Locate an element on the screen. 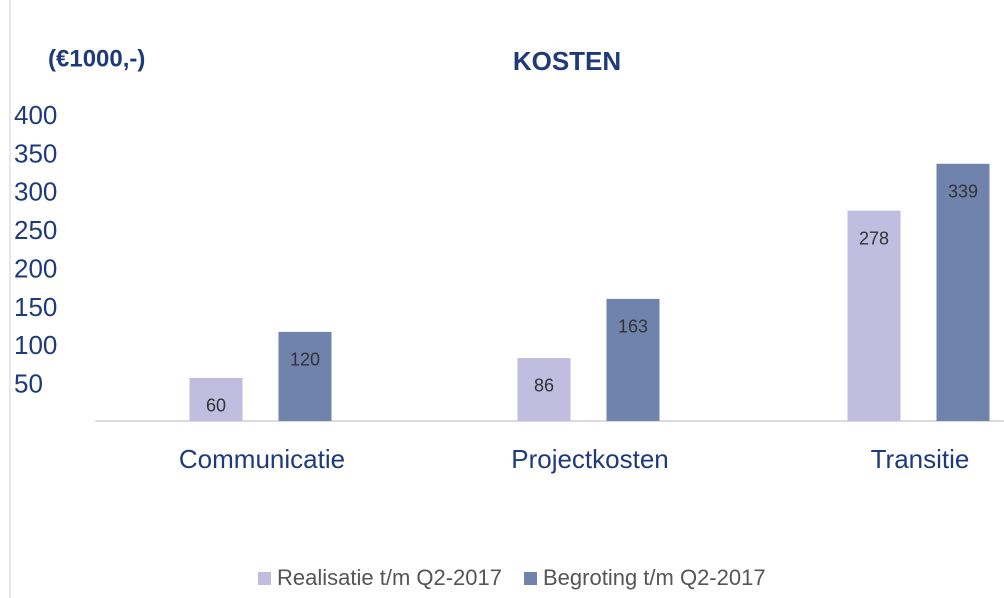  value-label: 339 is located at coordinates (963, 192).